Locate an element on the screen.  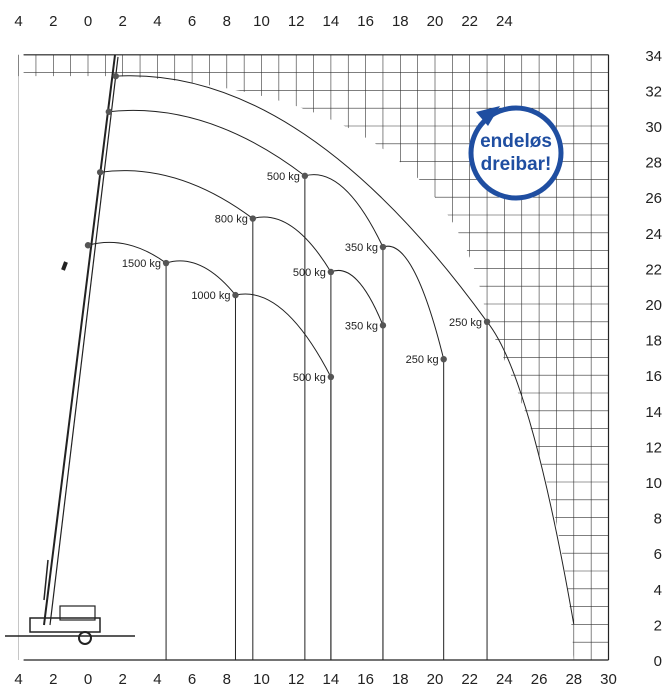
top-tick-label: 20 is located at coordinates (435, 21).